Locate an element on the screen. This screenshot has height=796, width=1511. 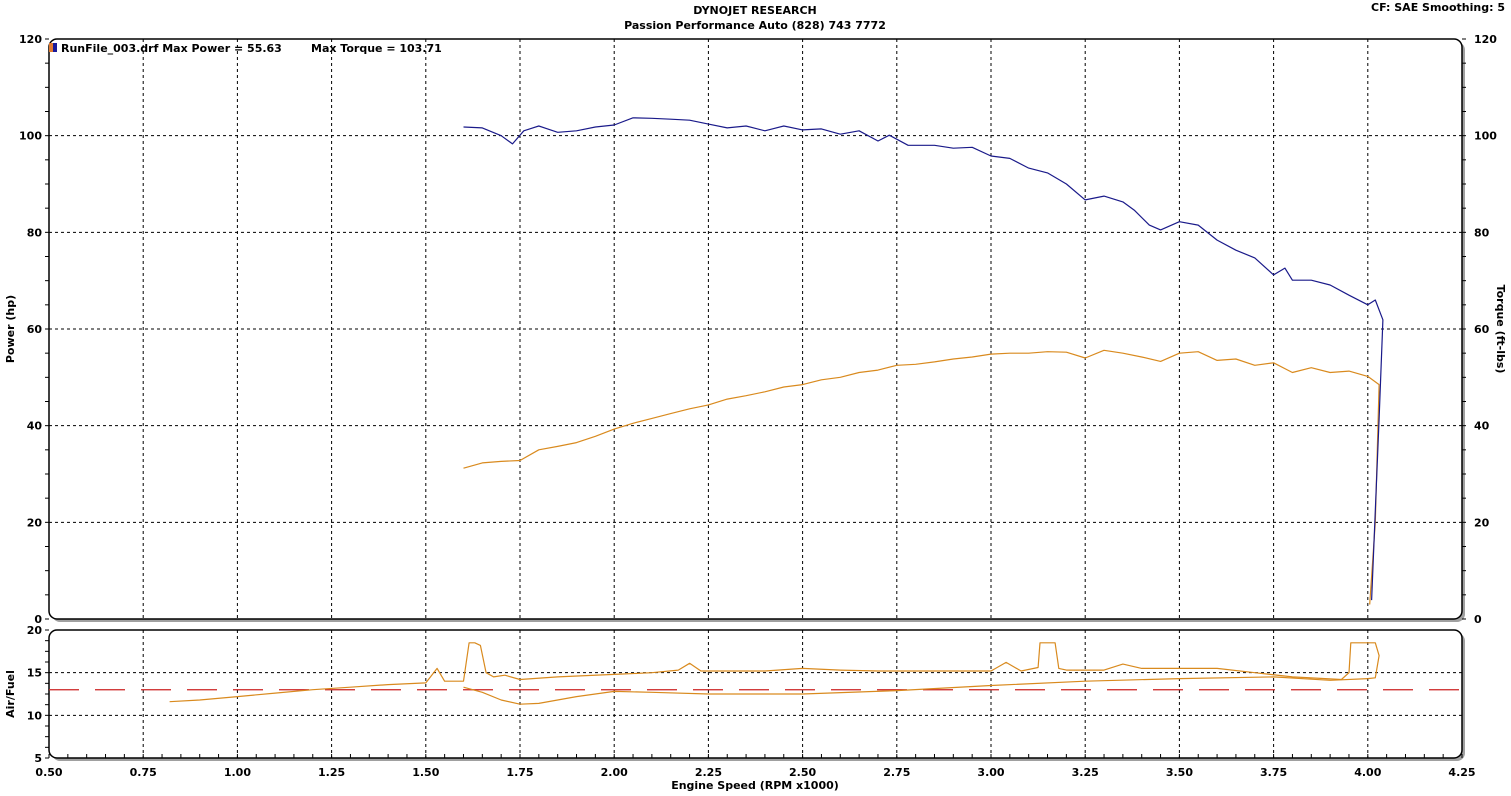
series-line-afr-a is located at coordinates (774, 672).